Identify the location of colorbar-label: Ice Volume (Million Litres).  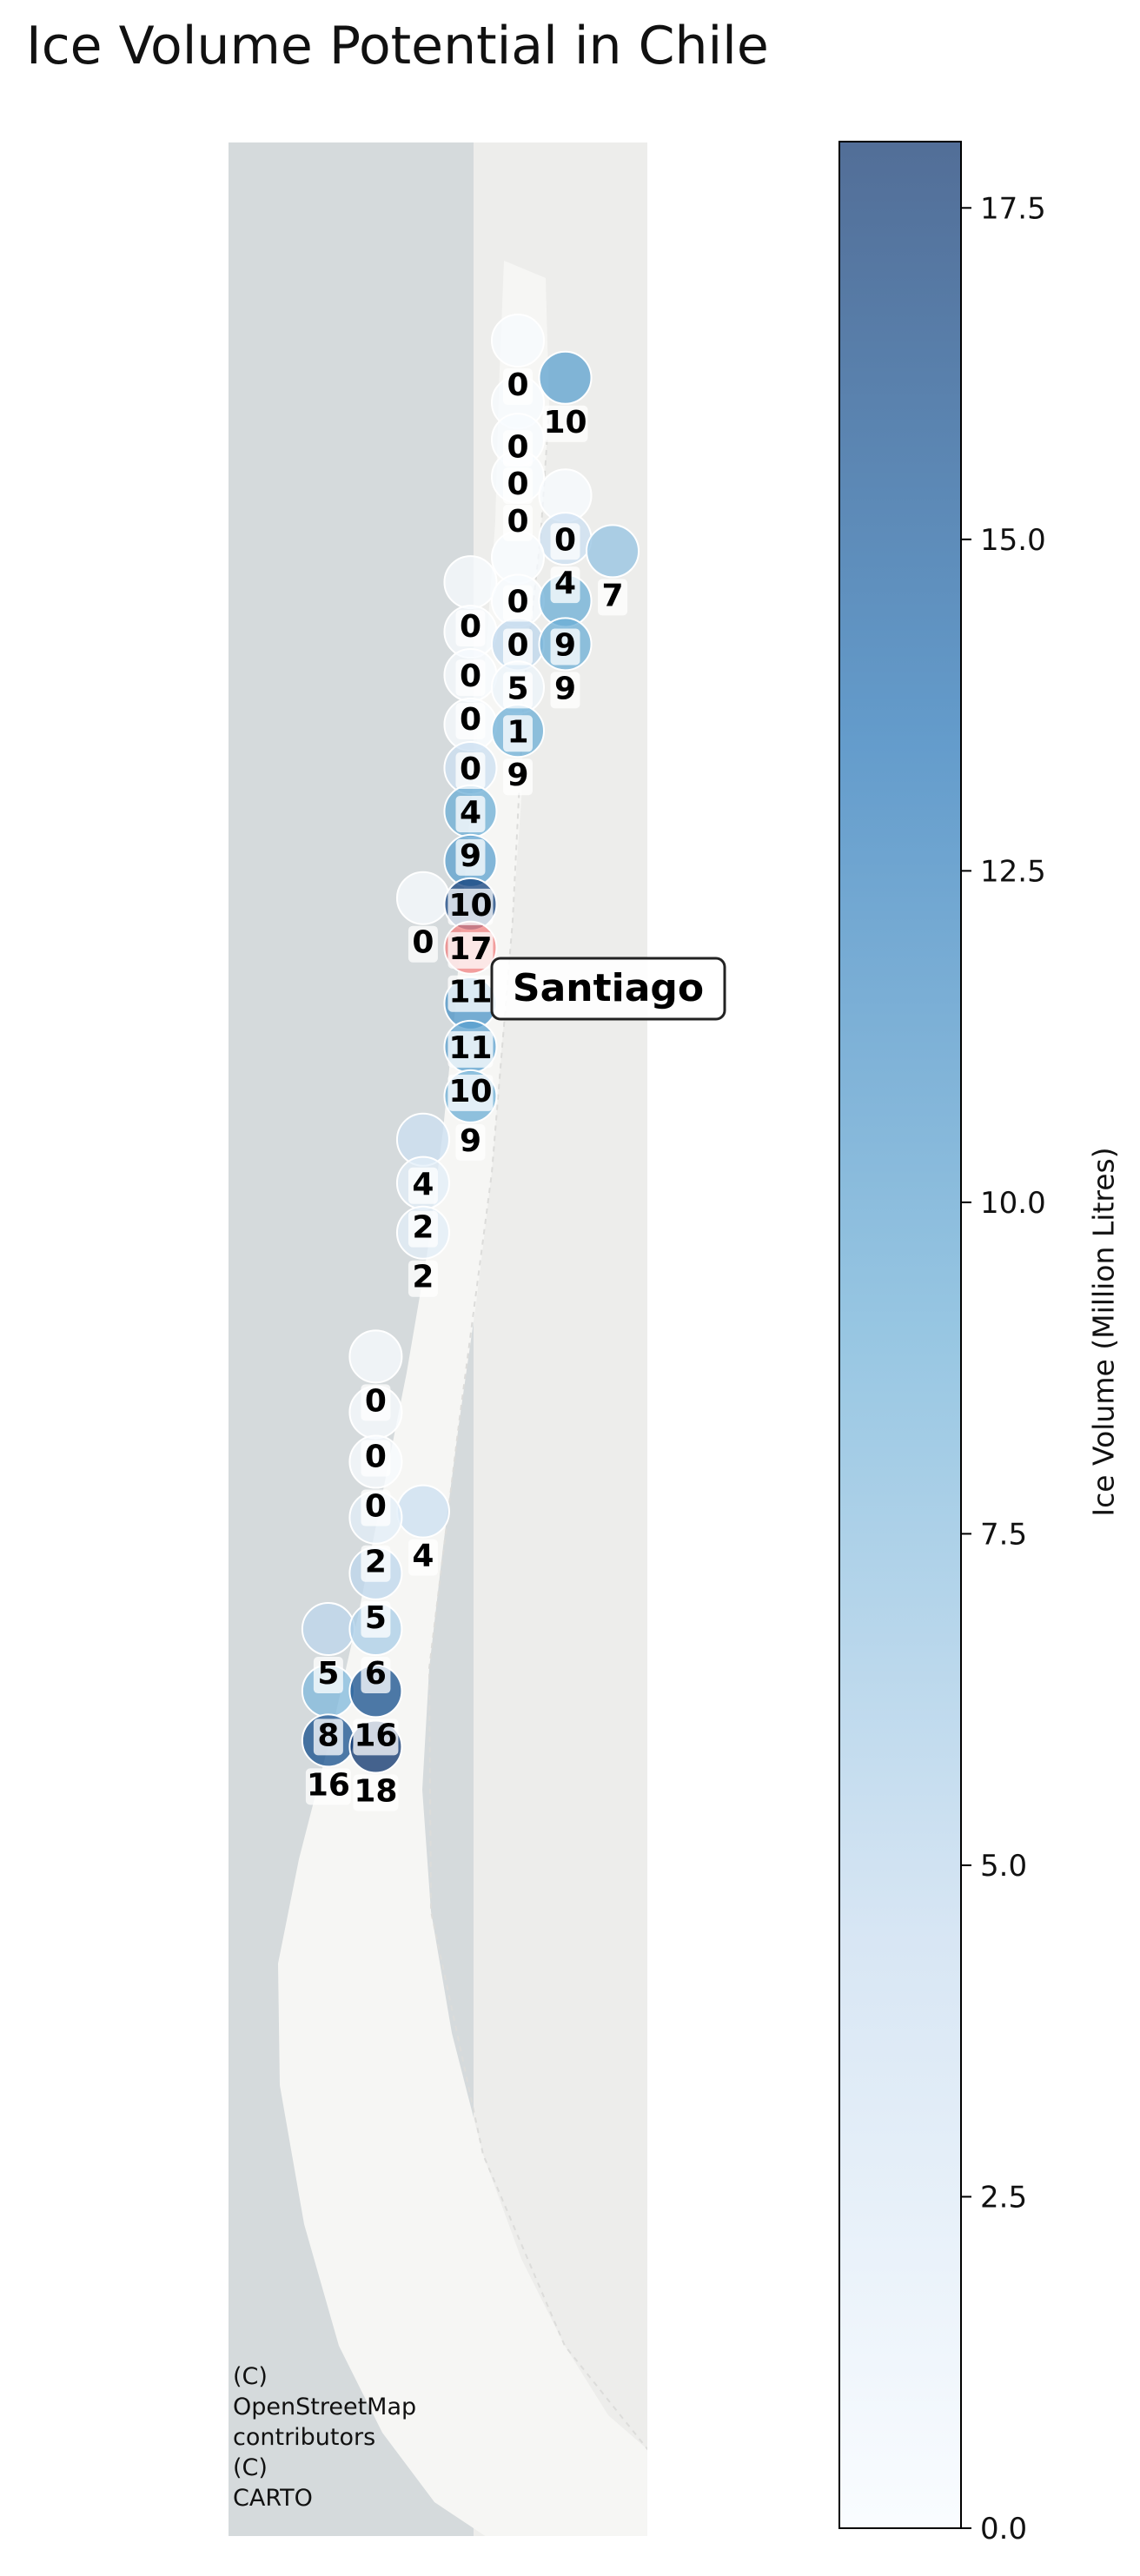
(1103, 1332).